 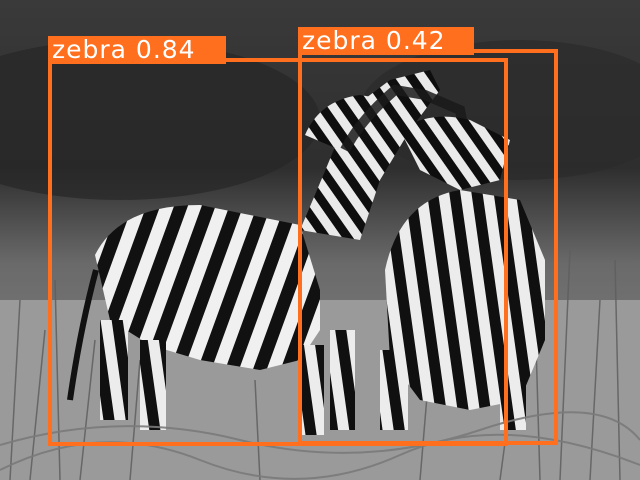 I want to click on detection-label-zebra-1: zebra 0.84, so click(x=137, y=50).